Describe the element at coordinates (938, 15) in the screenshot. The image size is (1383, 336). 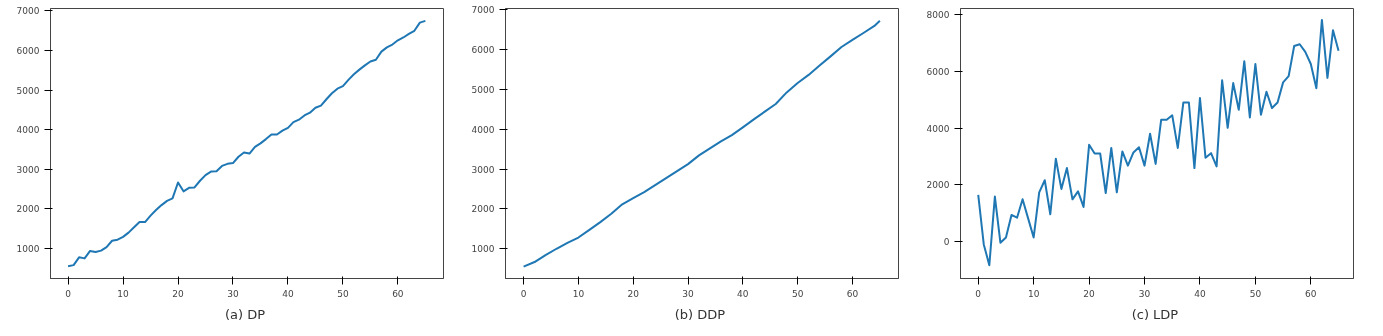
I see `y-tick-label: 8000` at that location.